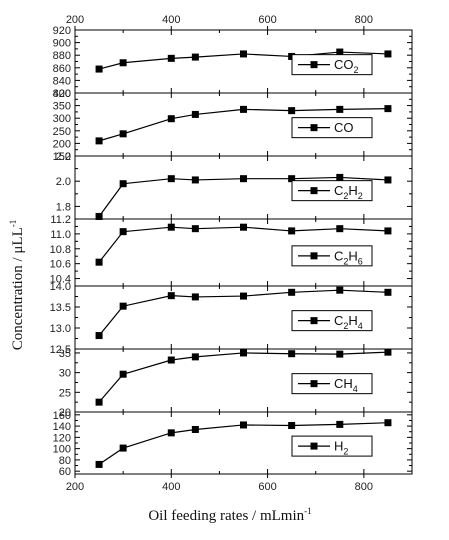 This screenshot has width=449, height=540. I want to click on legend-label: C2H4, so click(348, 322).